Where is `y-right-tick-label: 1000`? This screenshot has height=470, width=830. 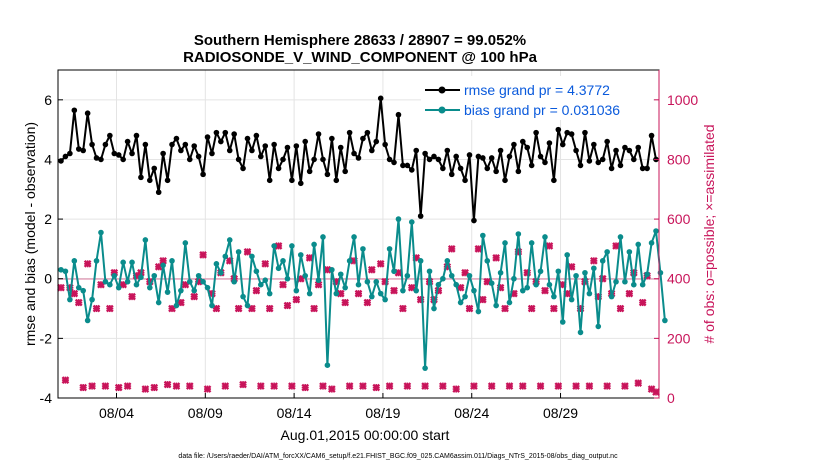
y-right-tick-label: 1000 is located at coordinates (682, 100).